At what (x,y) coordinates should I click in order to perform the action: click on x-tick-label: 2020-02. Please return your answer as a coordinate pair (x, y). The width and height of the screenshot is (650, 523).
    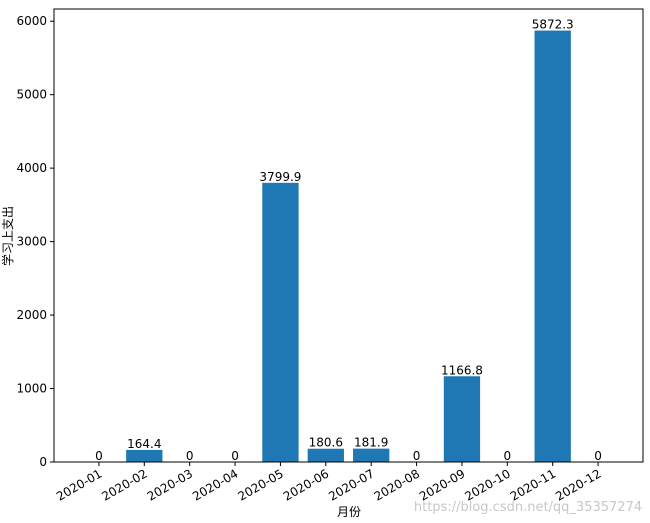
    Looking at the image, I should click on (124, 484).